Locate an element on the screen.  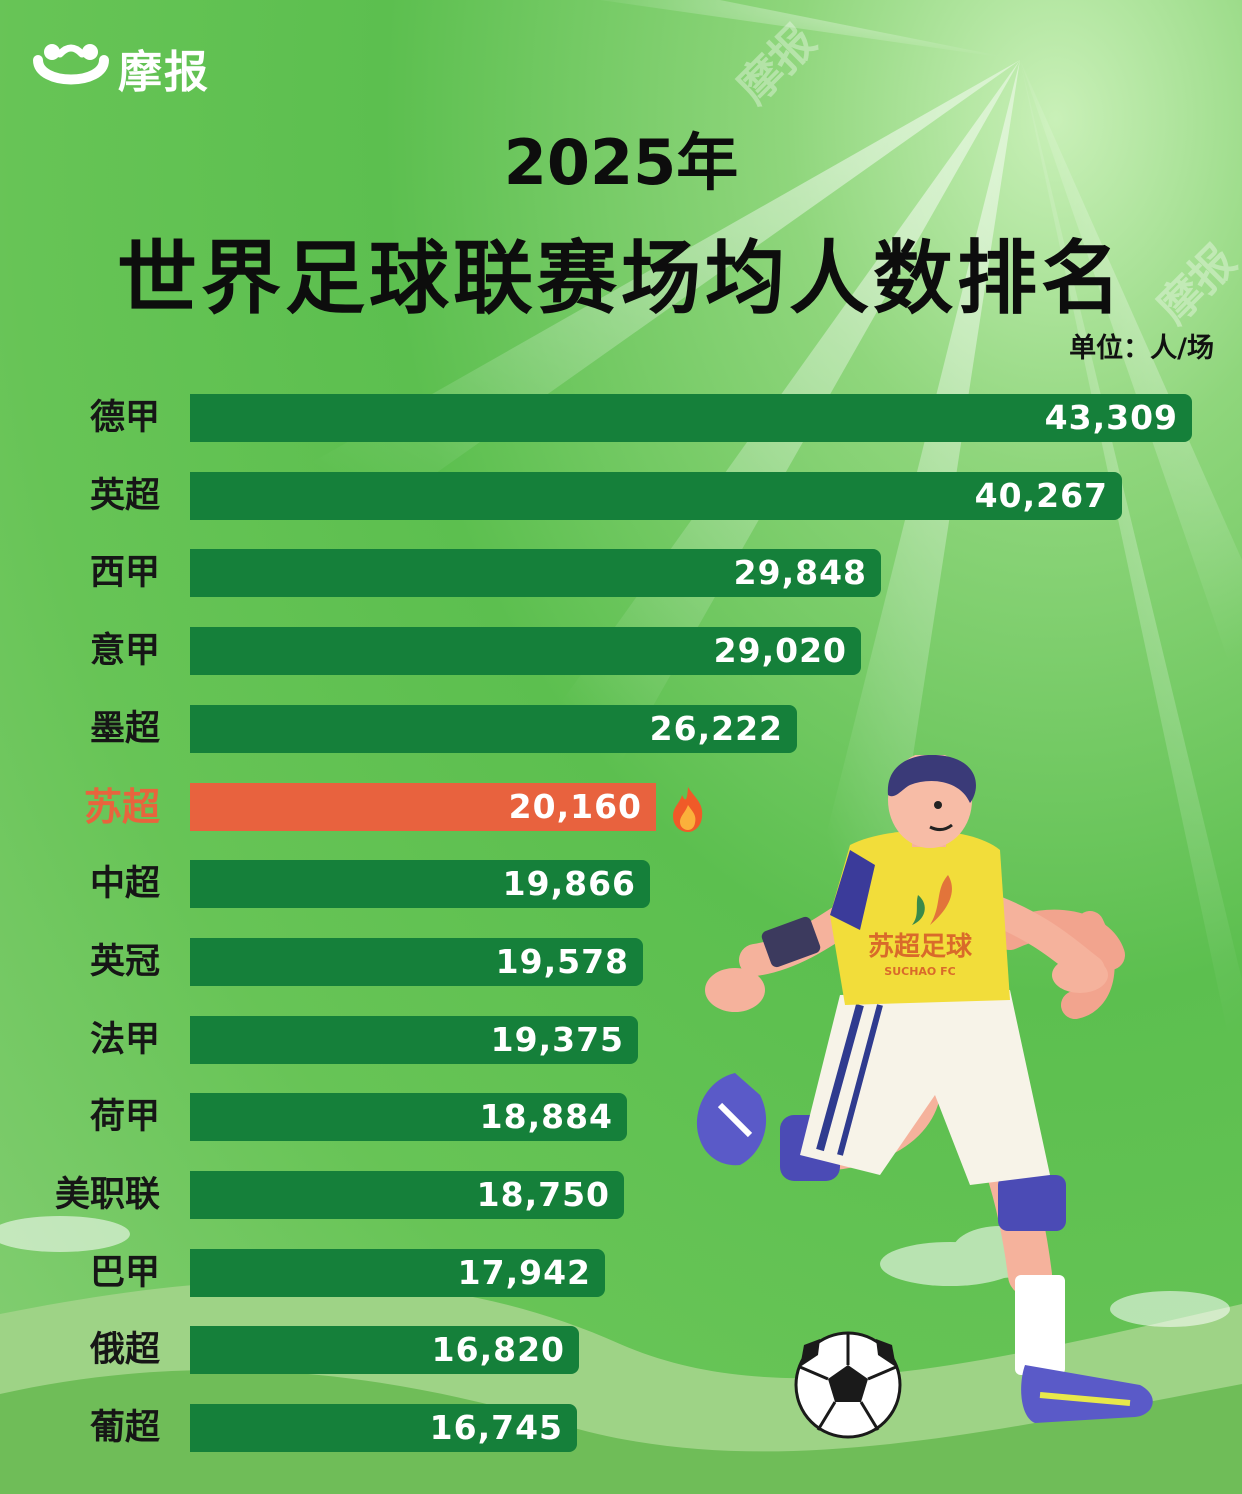
chart-row: 荷甲 18,884 is located at coordinates (621, 1117).